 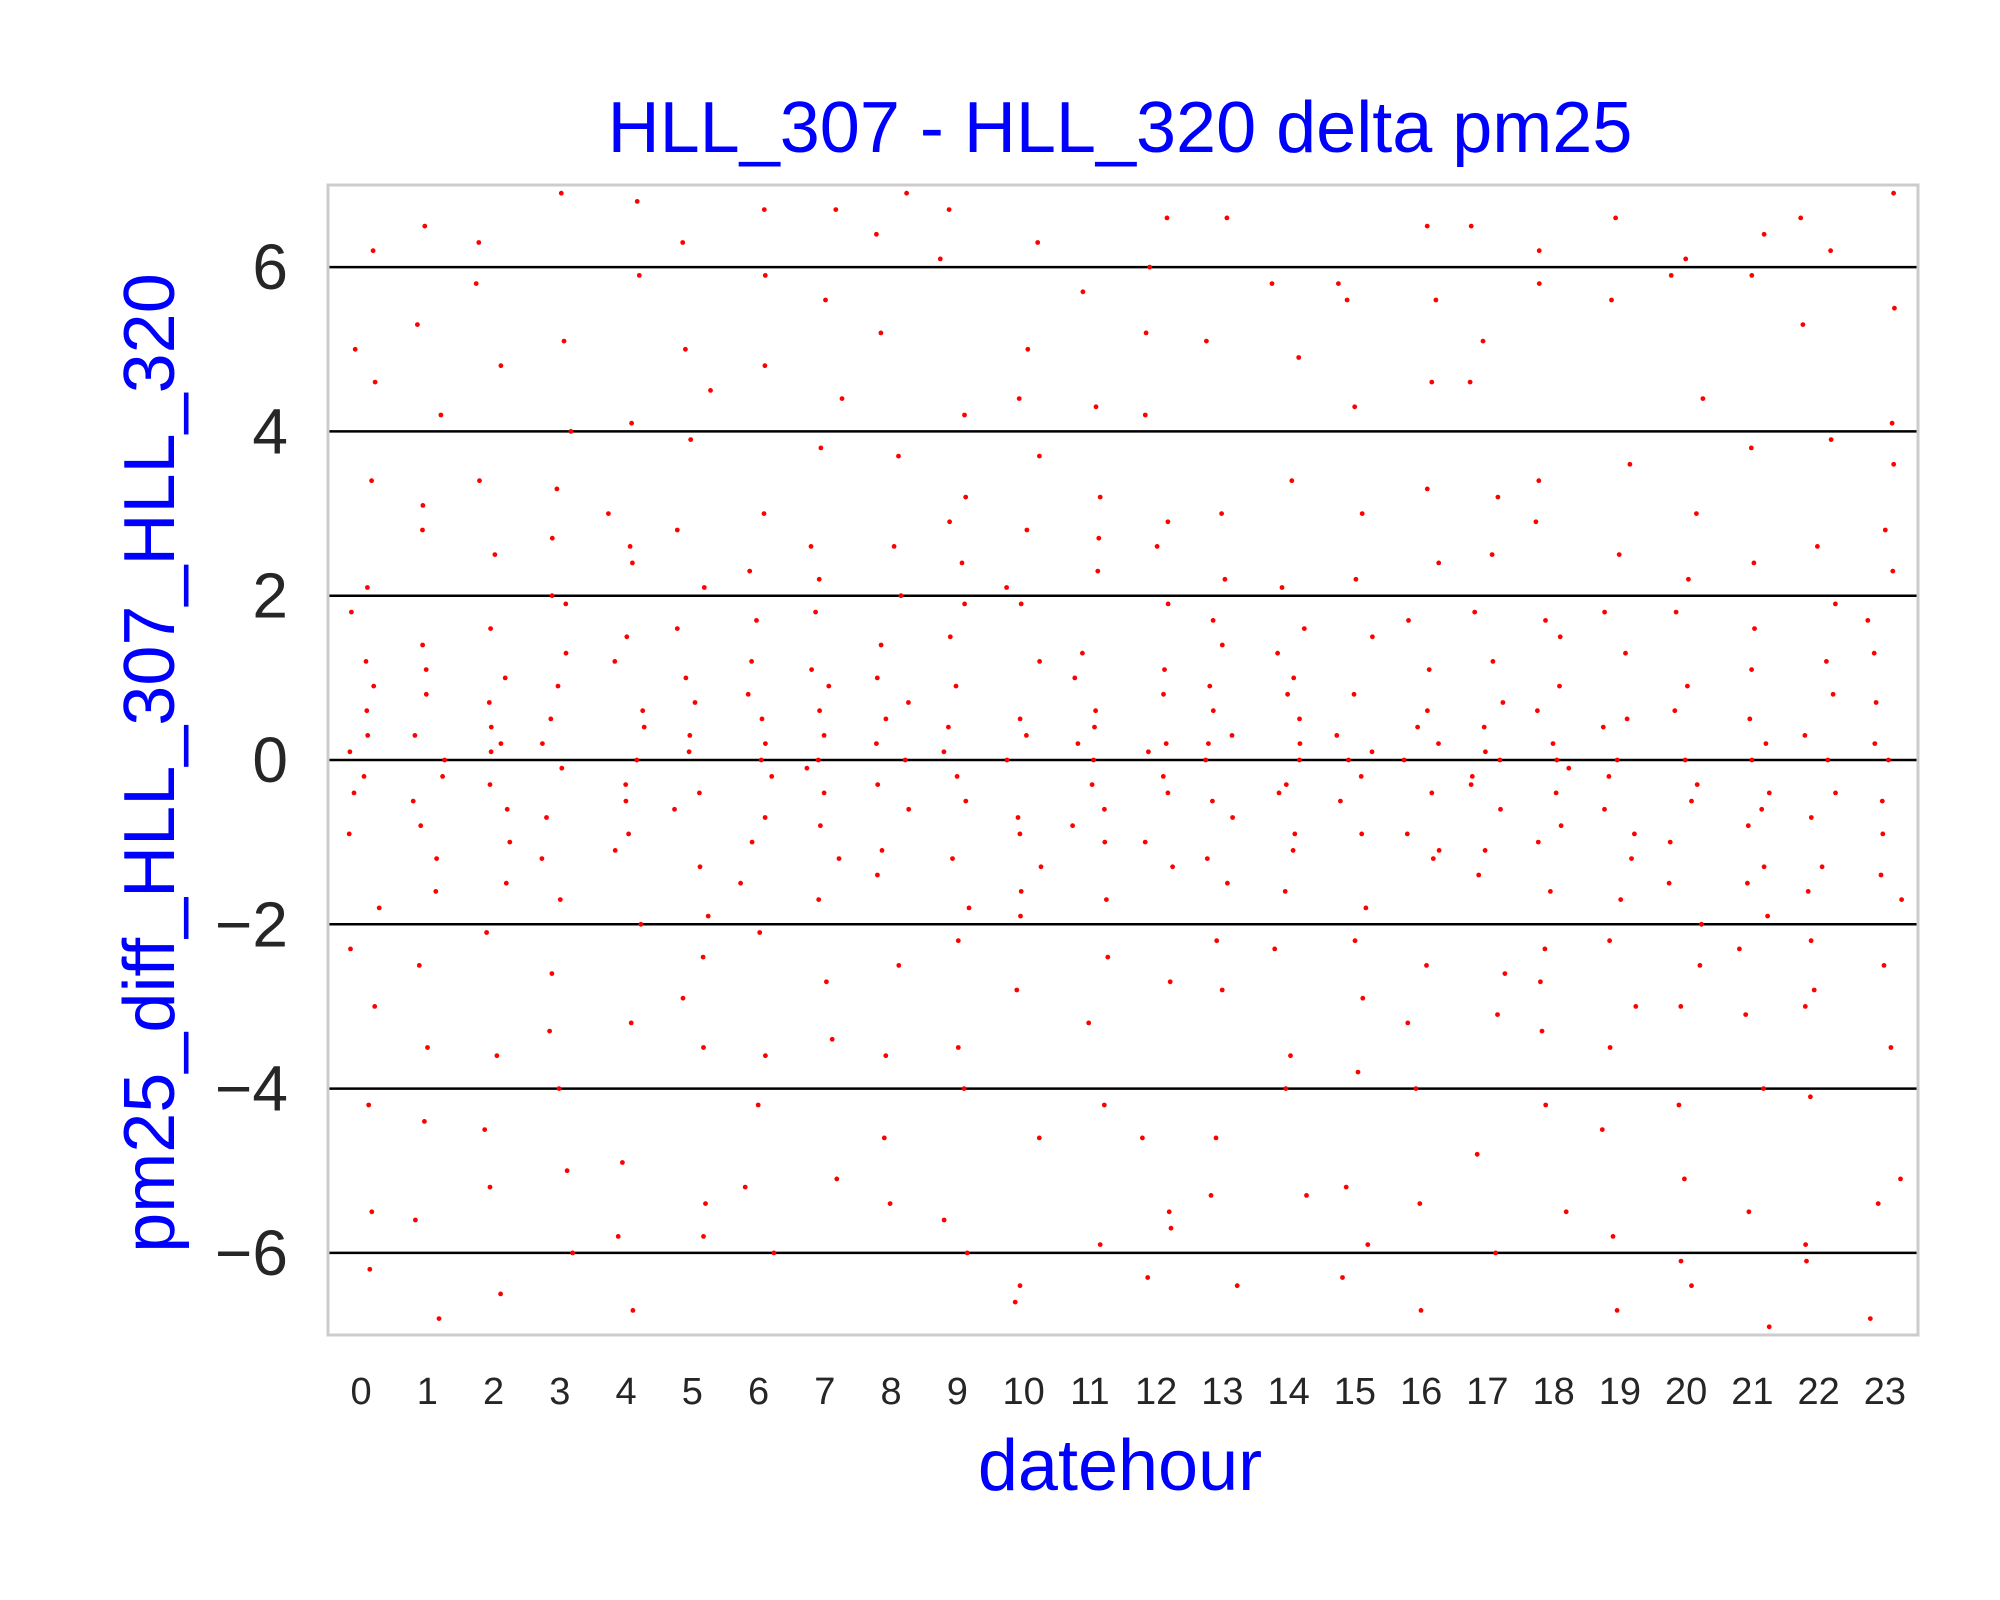 What do you see at coordinates (957, 1392) in the screenshot?
I see `x-tick-label: 9` at bounding box center [957, 1392].